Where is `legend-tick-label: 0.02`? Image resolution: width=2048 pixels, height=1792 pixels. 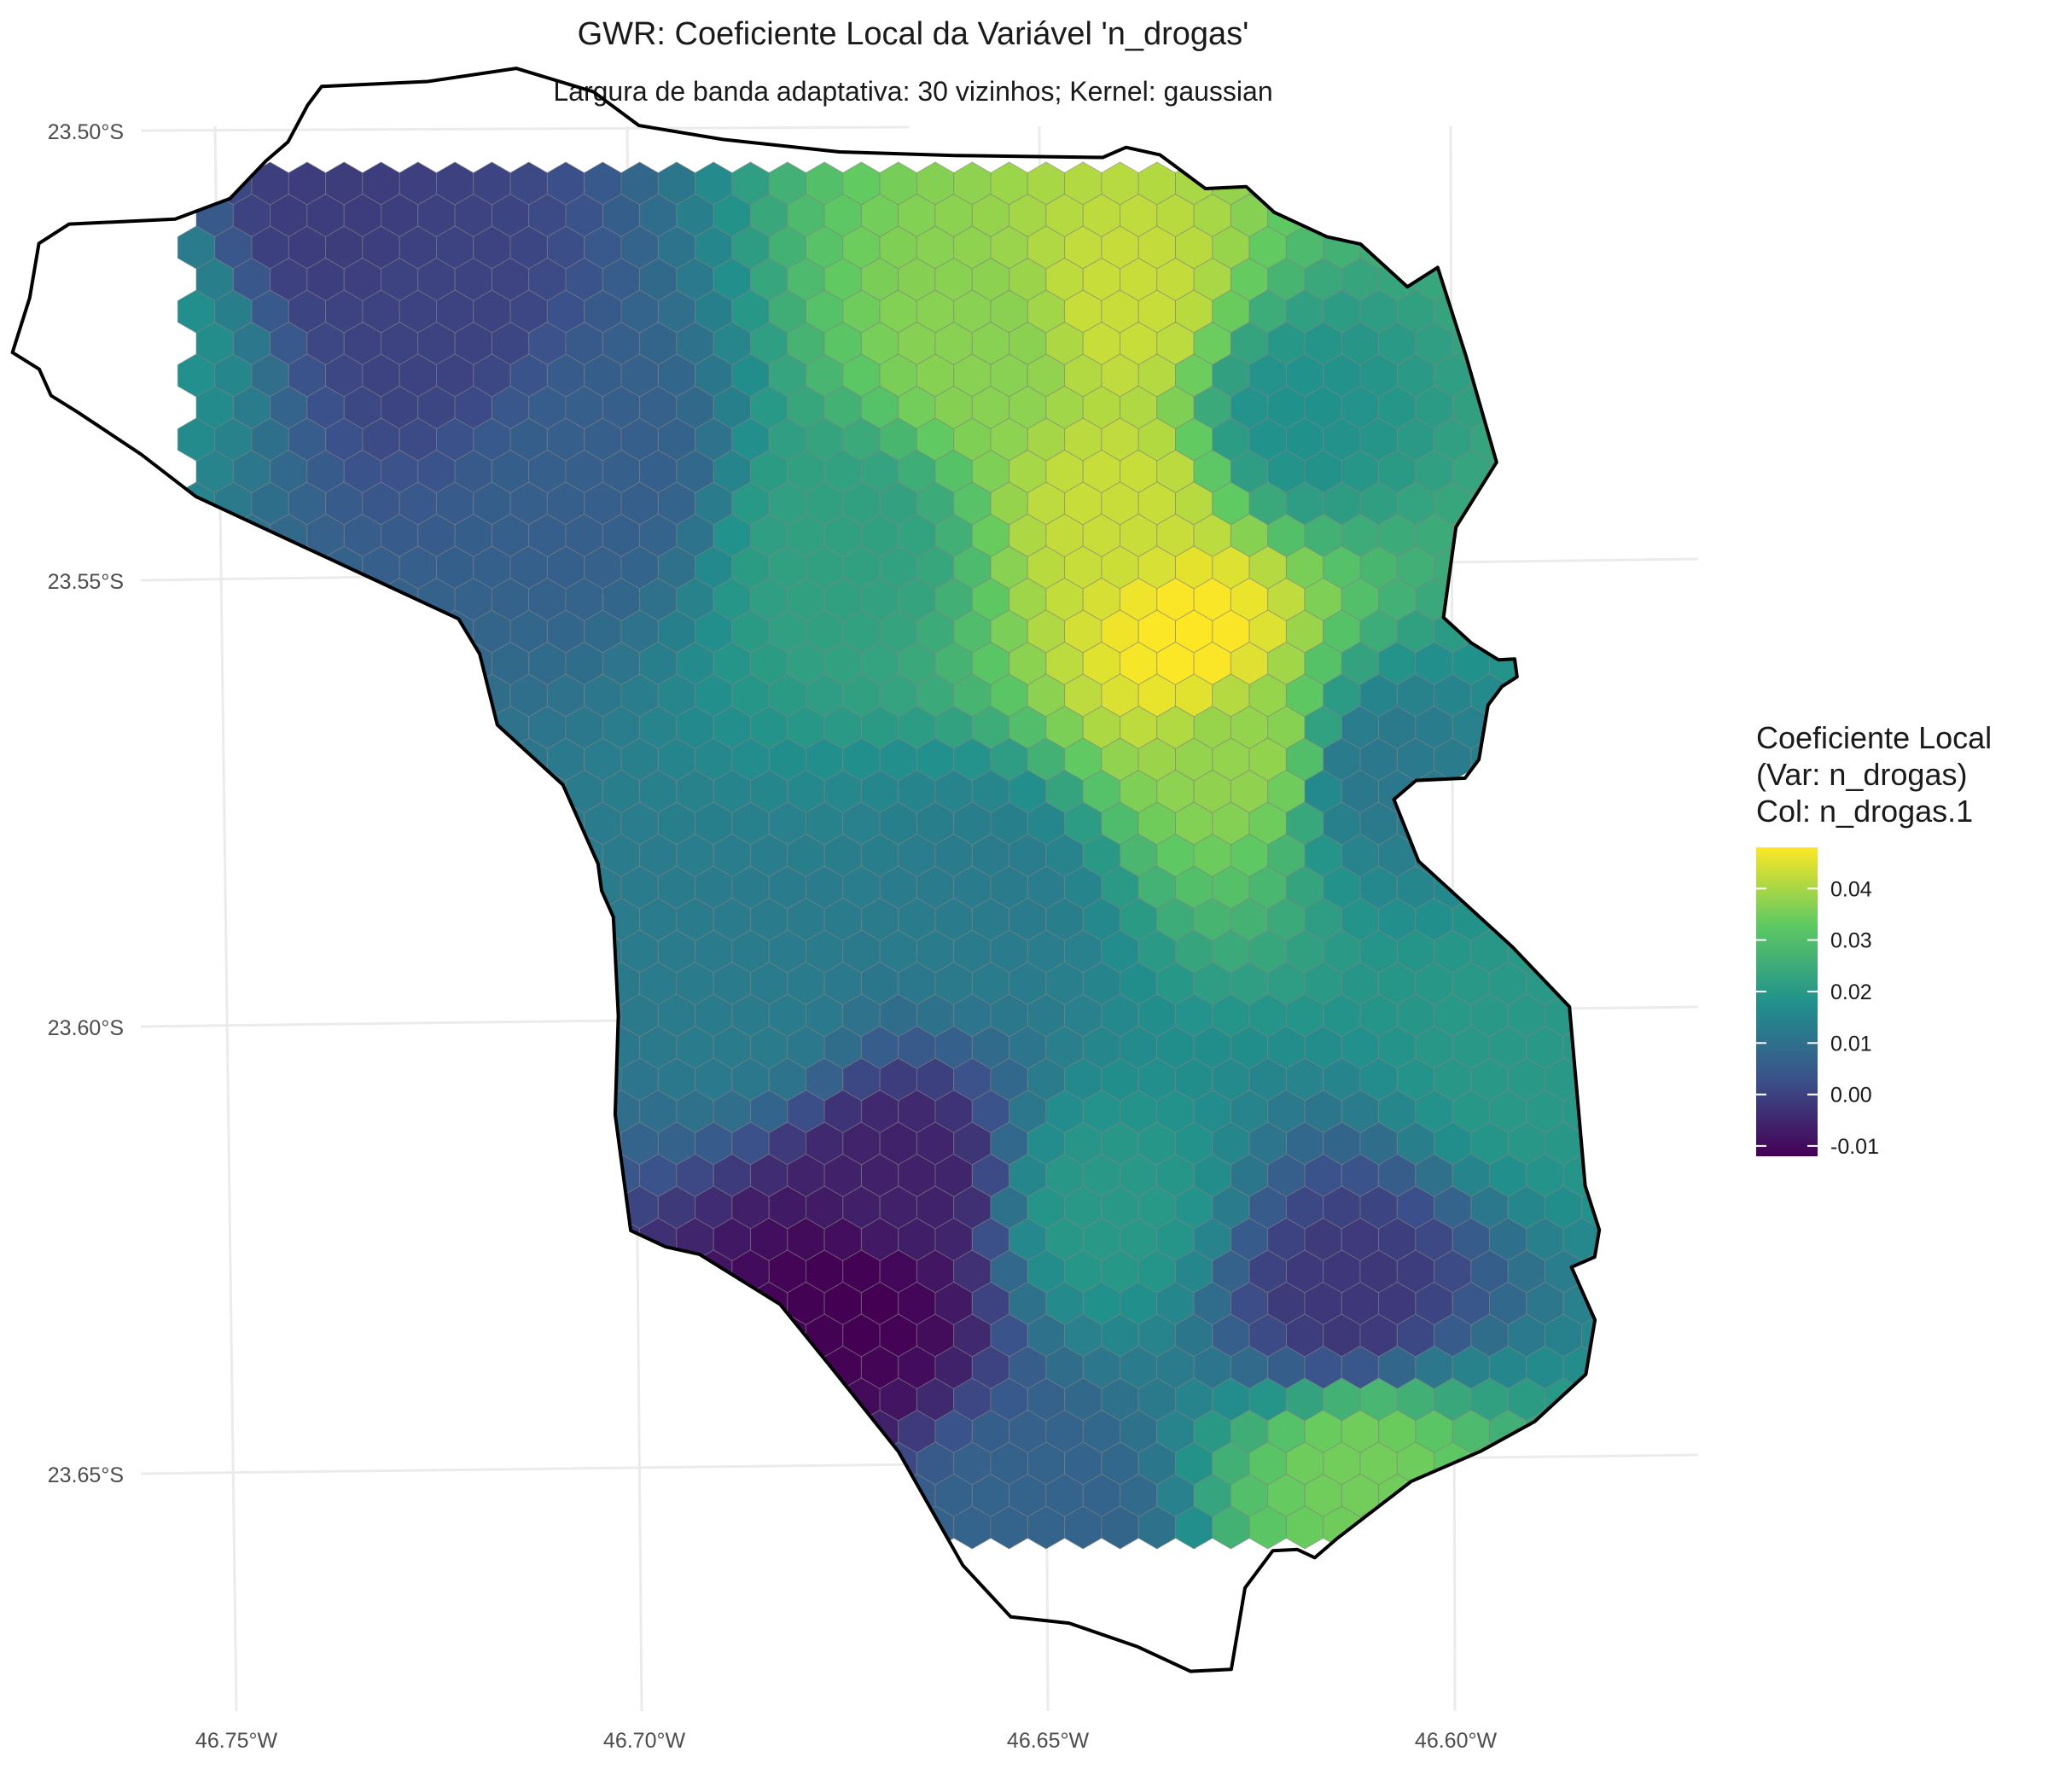 legend-tick-label: 0.02 is located at coordinates (1851, 992).